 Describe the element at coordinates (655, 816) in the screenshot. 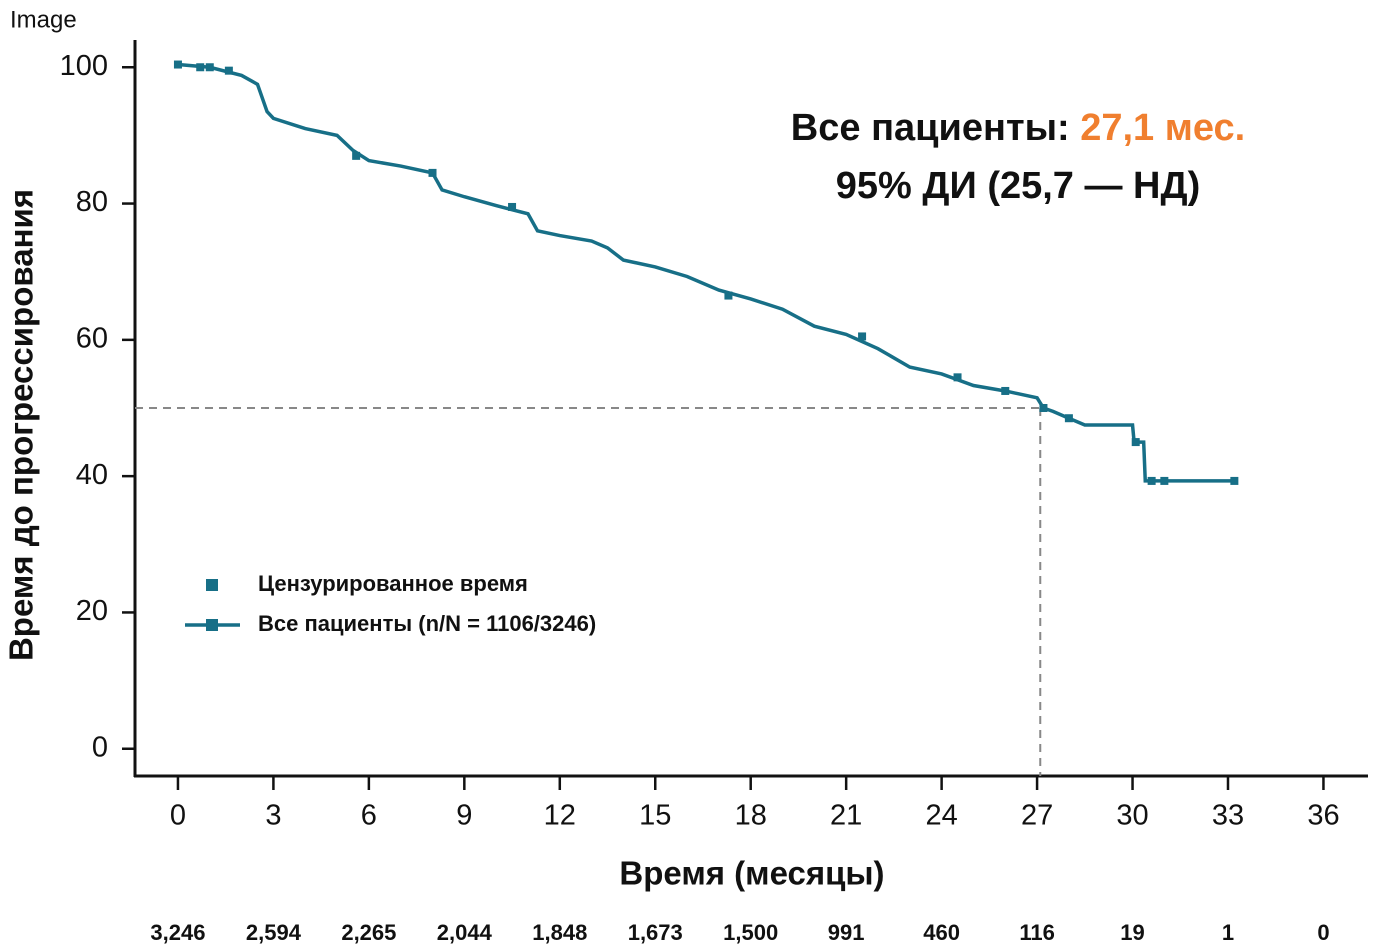

I see `x-tick-label: 15` at that location.